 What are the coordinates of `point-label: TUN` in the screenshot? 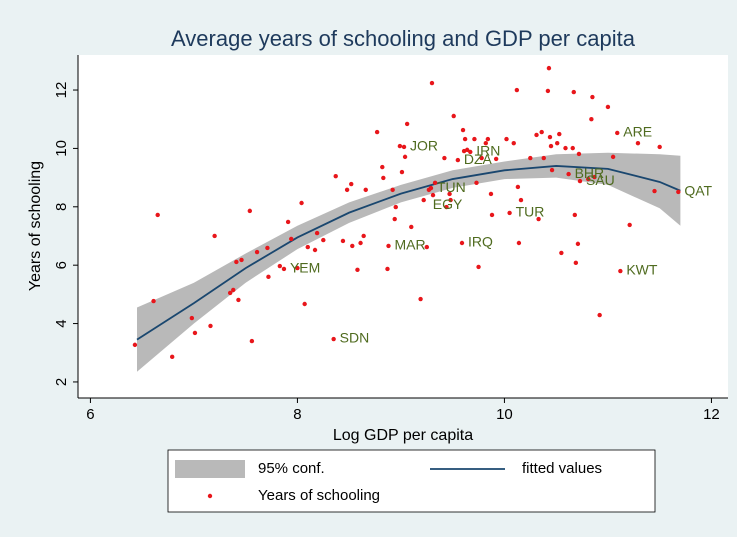 It's located at (451, 187).